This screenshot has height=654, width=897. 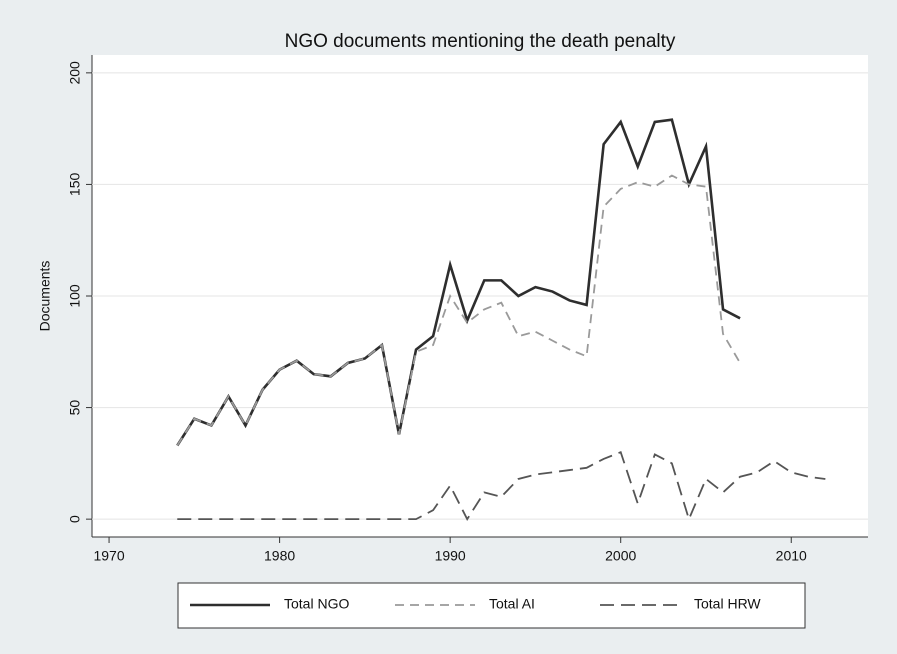 I want to click on series-line, so click(x=501, y=486).